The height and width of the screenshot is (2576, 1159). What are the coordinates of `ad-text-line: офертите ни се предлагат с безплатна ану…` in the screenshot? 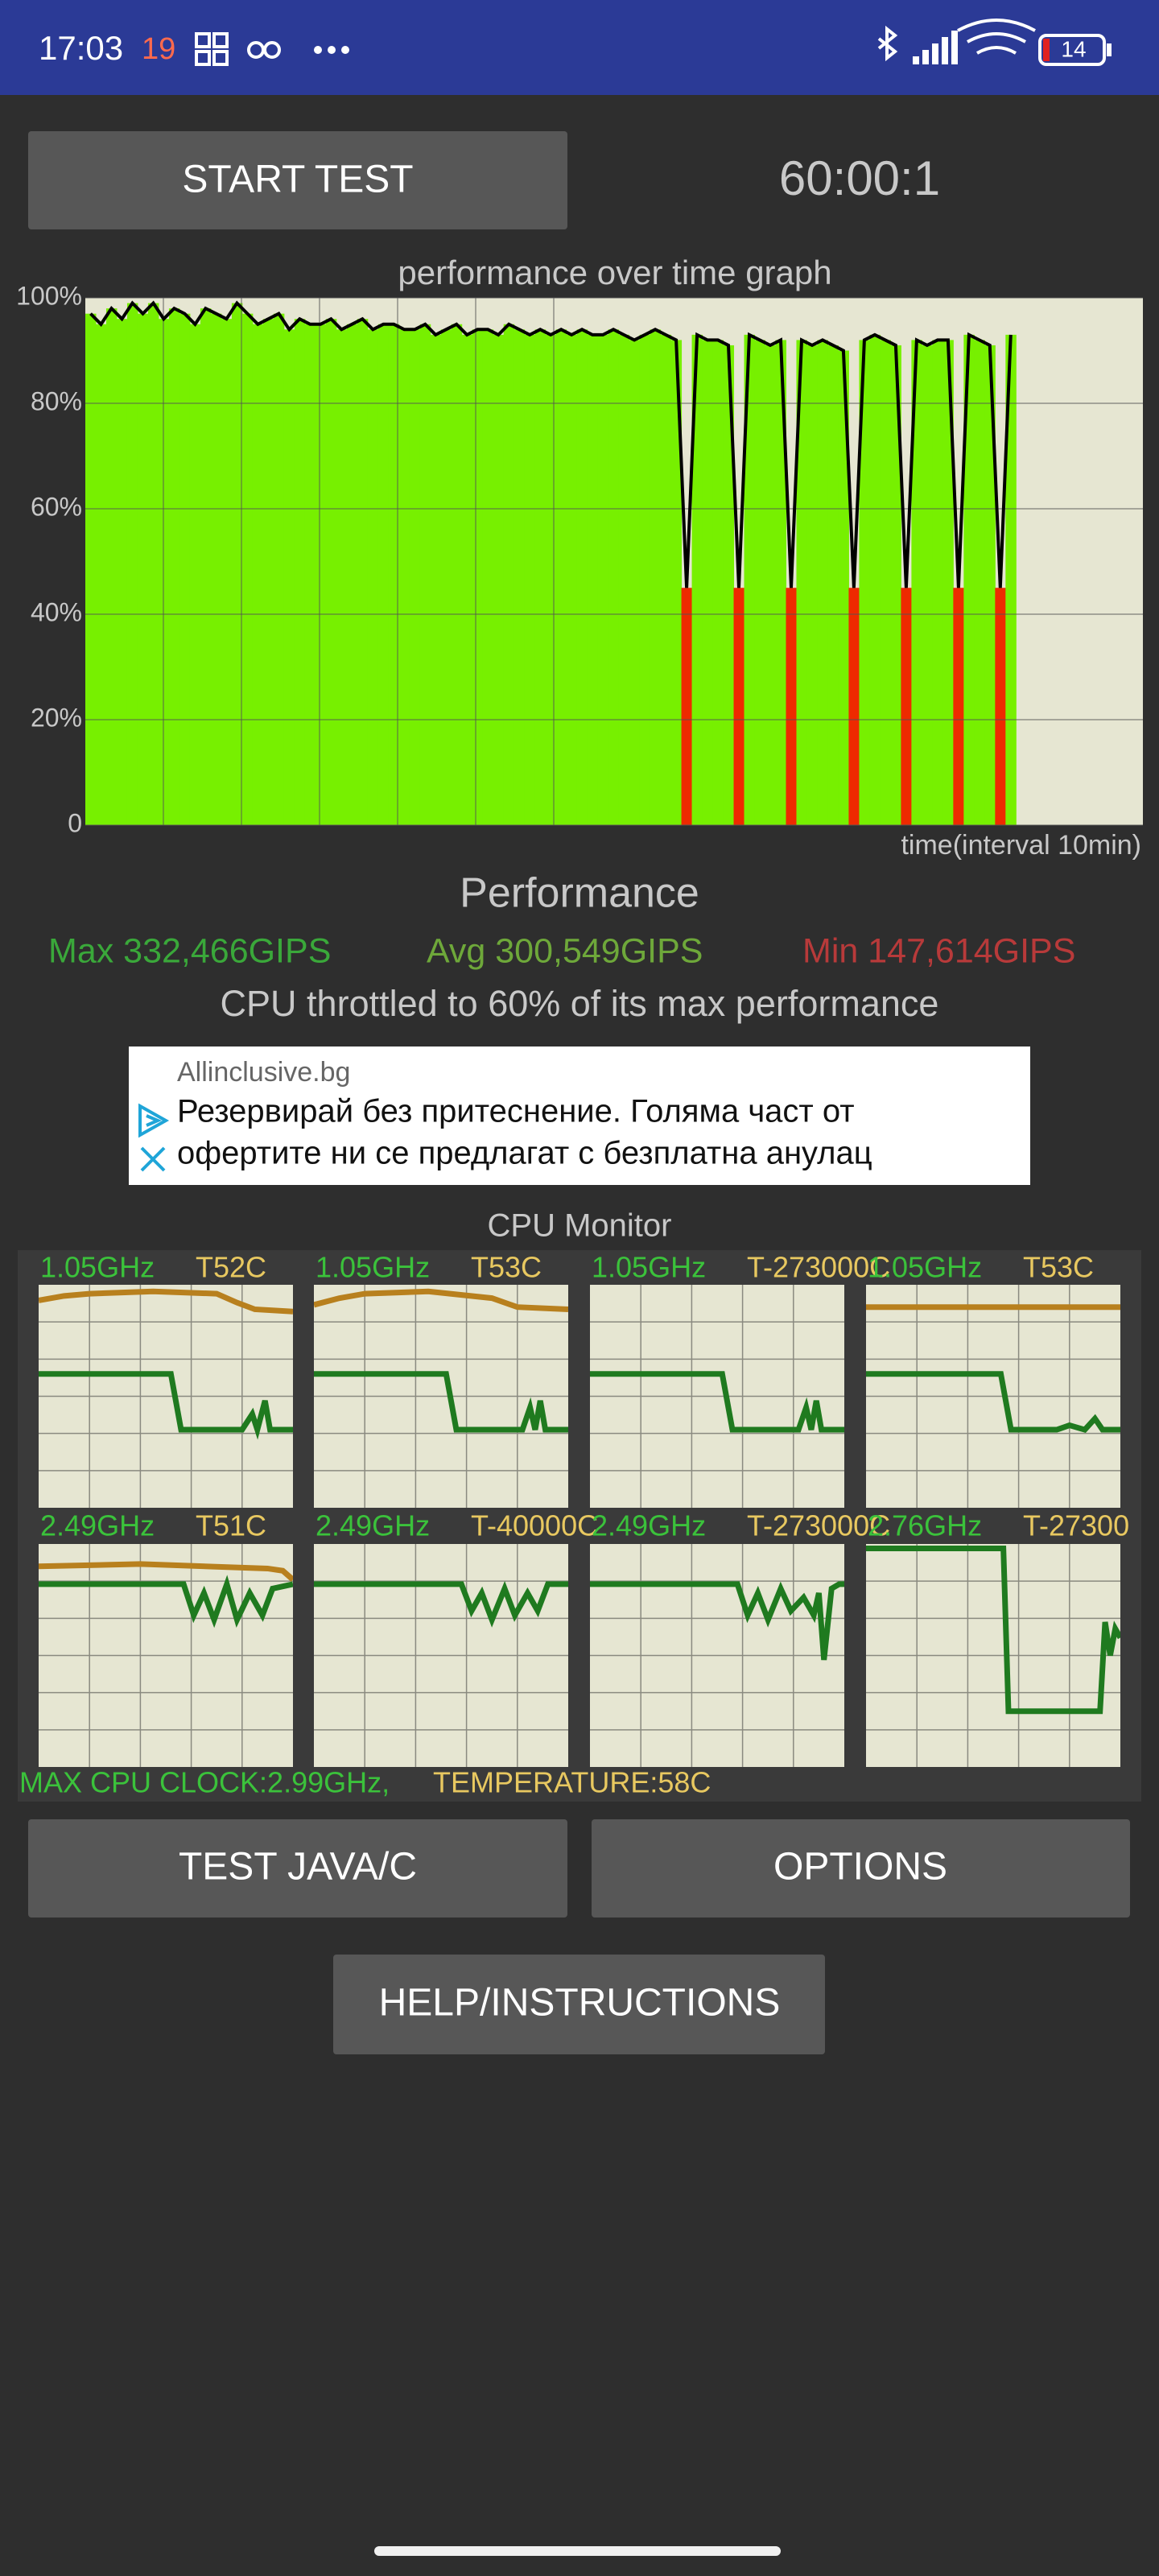 It's located at (524, 1153).